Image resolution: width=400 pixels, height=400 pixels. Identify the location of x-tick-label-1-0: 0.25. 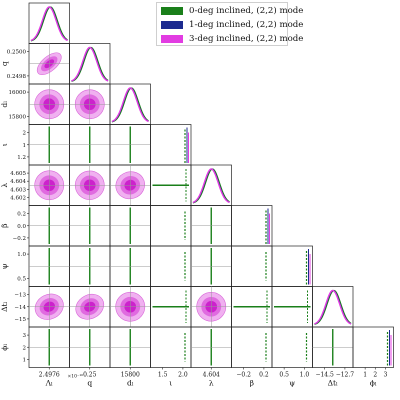
(90, 375).